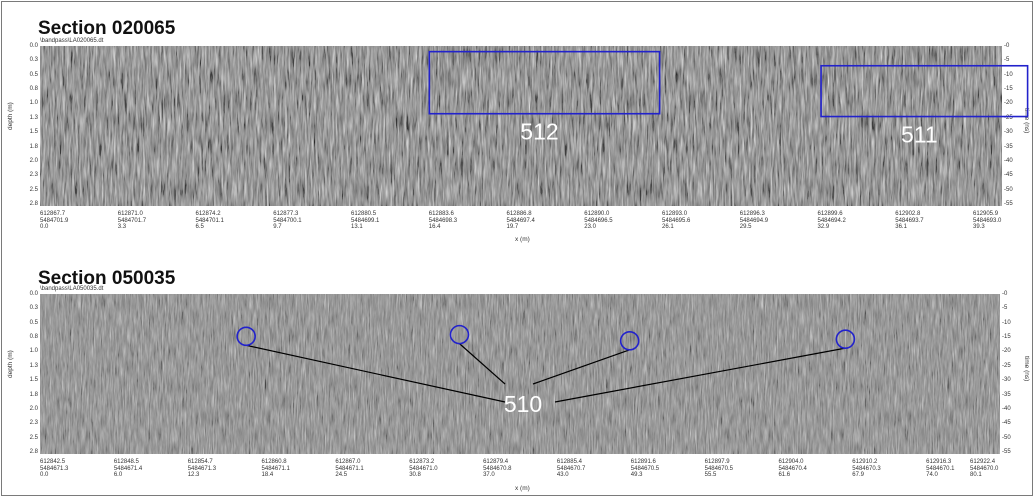 This screenshot has height=499, width=1036. Describe the element at coordinates (719, 469) in the screenshot. I see `x-tick-label: 612897.9 5484670.5 55.5` at that location.